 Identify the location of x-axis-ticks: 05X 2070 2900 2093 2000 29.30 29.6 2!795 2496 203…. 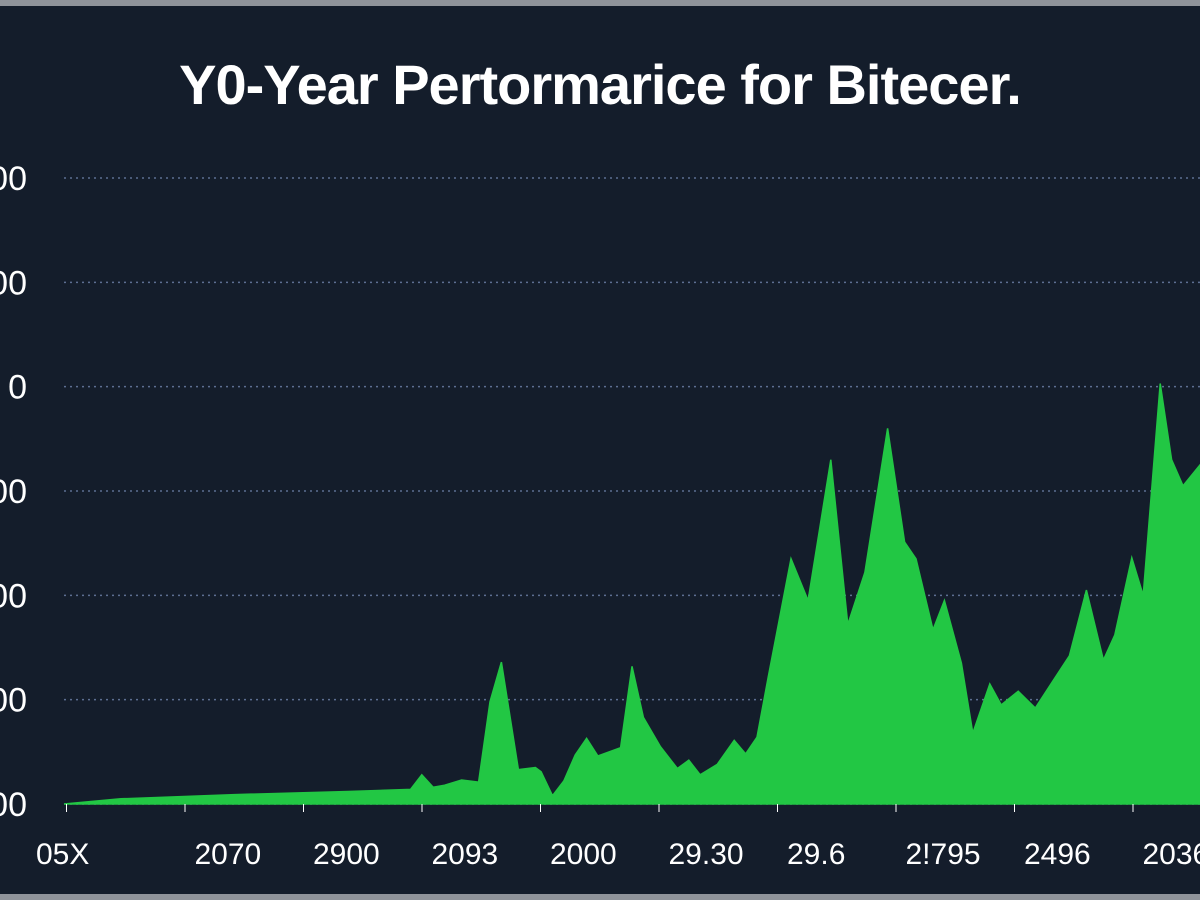
(618, 837).